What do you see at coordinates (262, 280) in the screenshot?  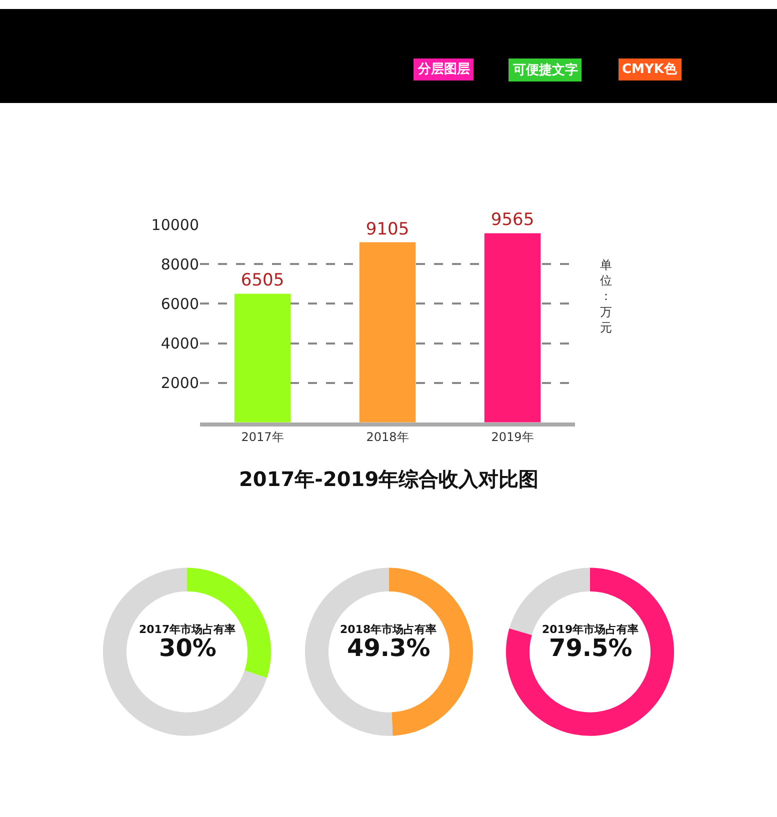 I see `data-label: 6505` at bounding box center [262, 280].